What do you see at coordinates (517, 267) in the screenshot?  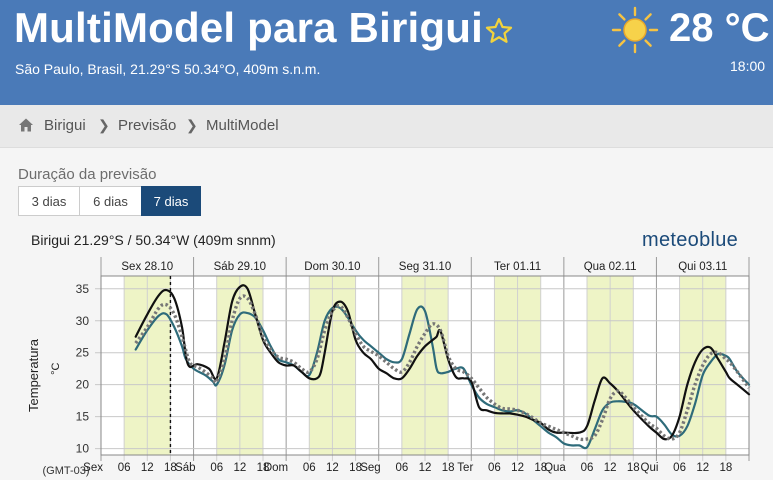 I see `day-label: Ter 01.11` at bounding box center [517, 267].